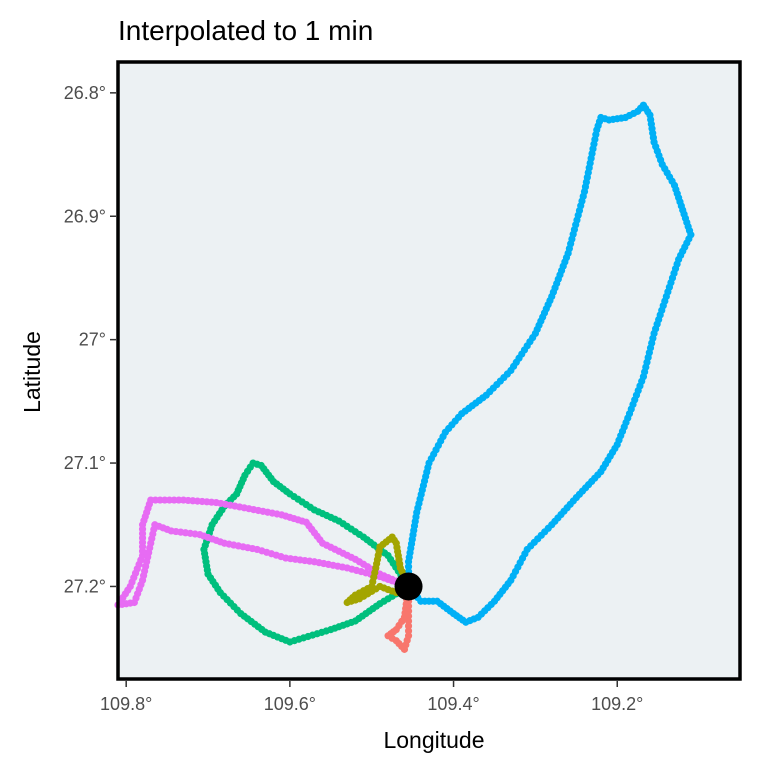  I want to click on y-tick-label: 27.2°, so click(85, 586).